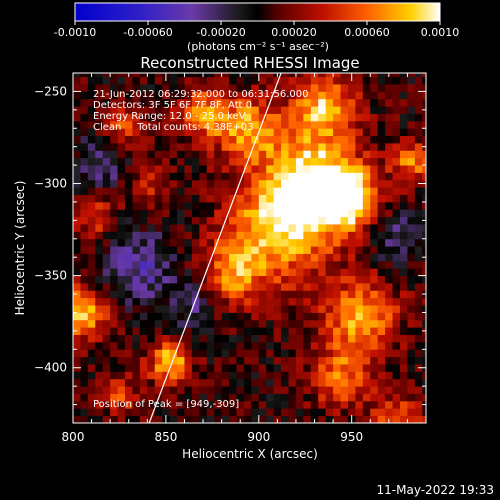 This screenshot has height=500, width=500. I want to click on x-tick-label: 800, so click(73, 437).